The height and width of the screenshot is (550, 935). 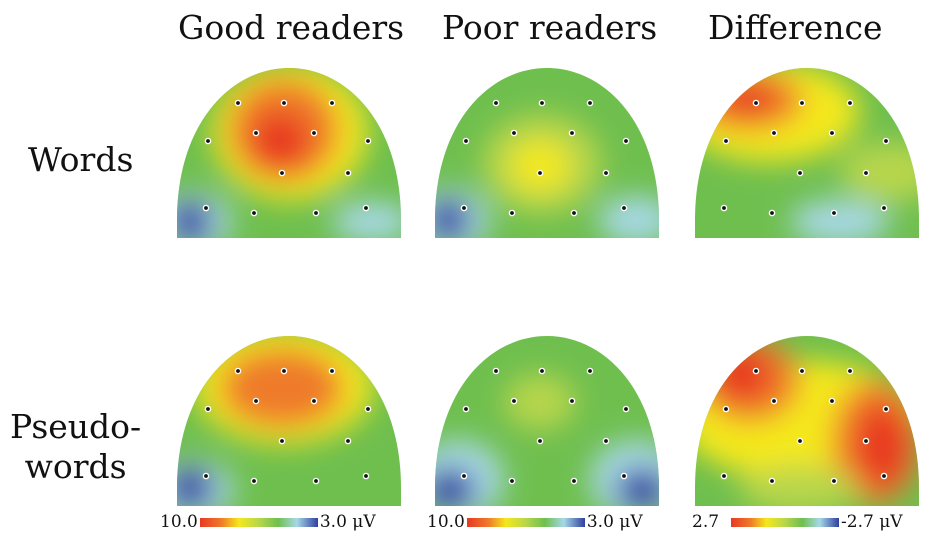 What do you see at coordinates (872, 522) in the screenshot?
I see `scale-diff-max: -2.7 μV` at bounding box center [872, 522].